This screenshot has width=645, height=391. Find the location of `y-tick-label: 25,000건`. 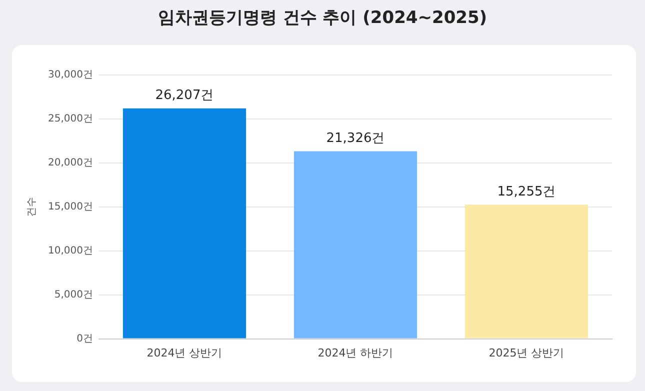

y-tick-label: 25,000건 is located at coordinates (70, 119).